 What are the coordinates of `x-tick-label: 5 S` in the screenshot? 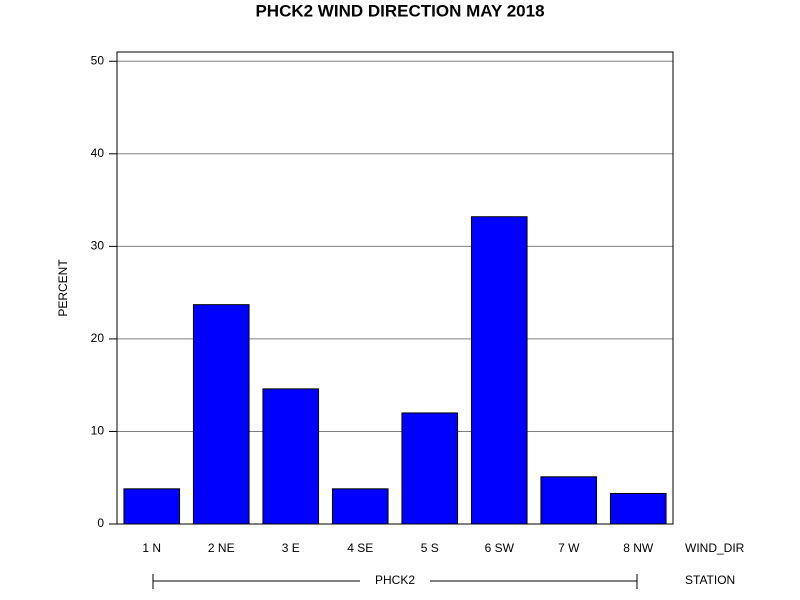 It's located at (430, 548).